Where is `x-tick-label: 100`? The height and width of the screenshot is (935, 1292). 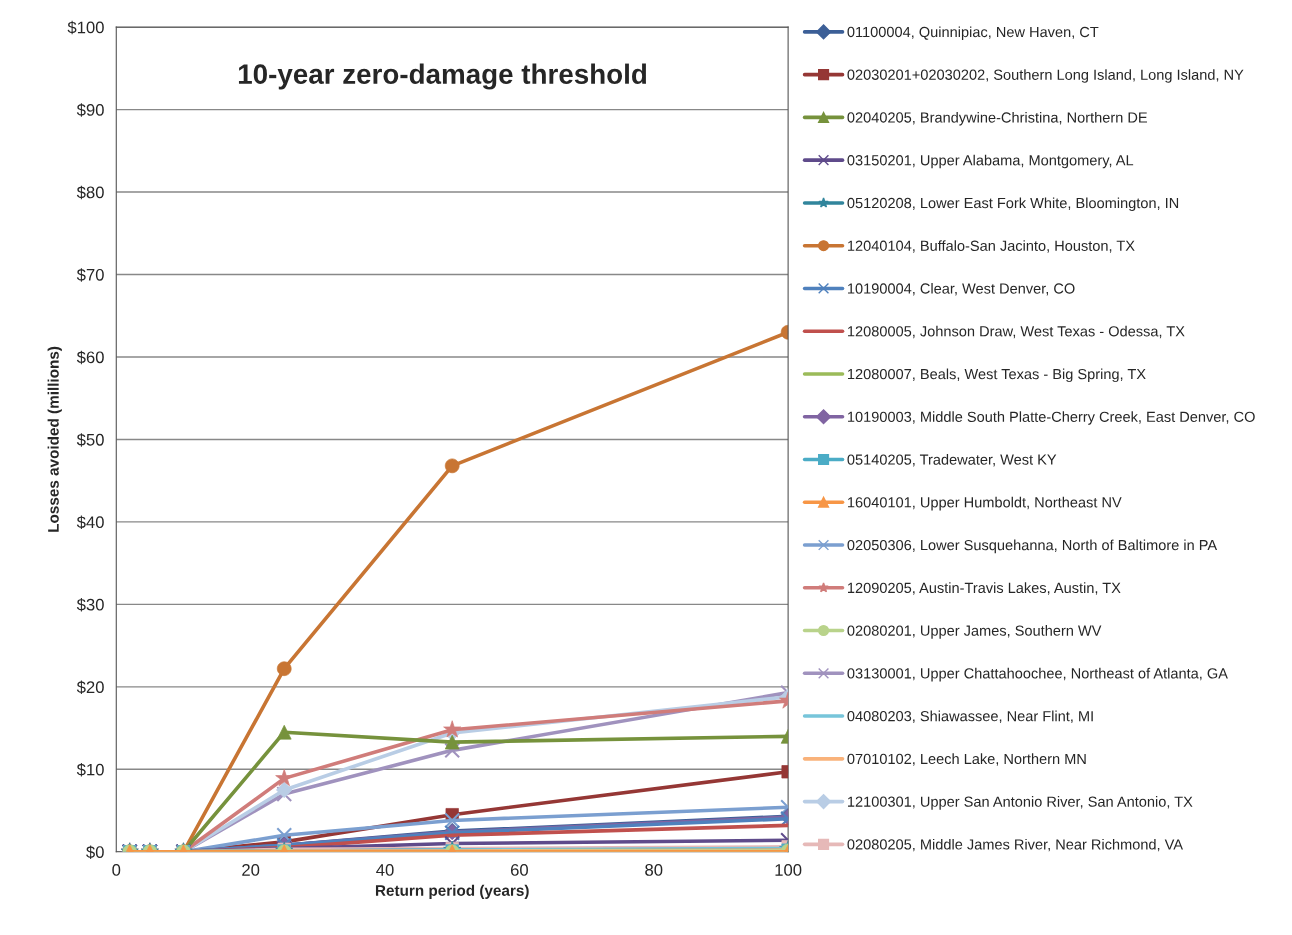 x-tick-label: 100 is located at coordinates (788, 870).